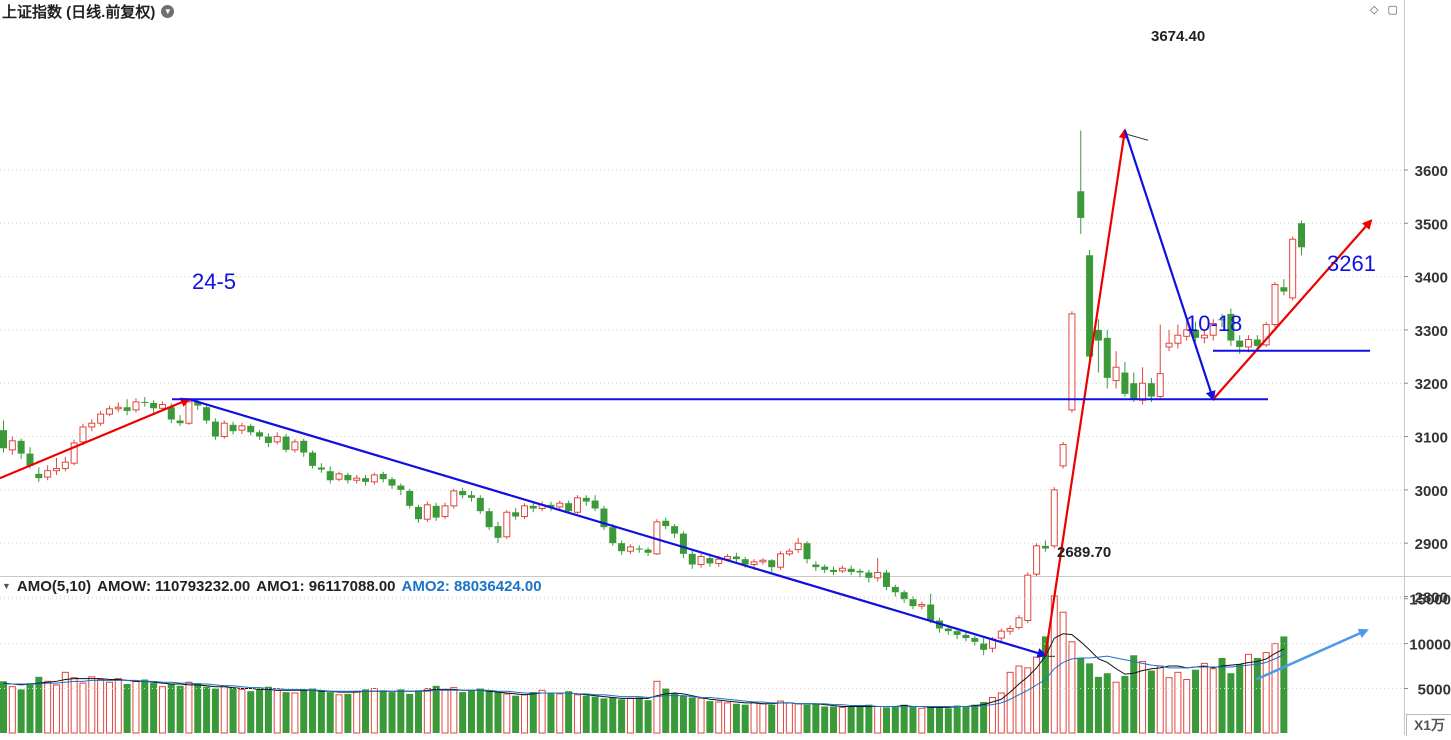 The height and width of the screenshot is (740, 1451). Describe the element at coordinates (174, 586) in the screenshot. I see `amow-value: AMOW: 110793232.00` at that location.